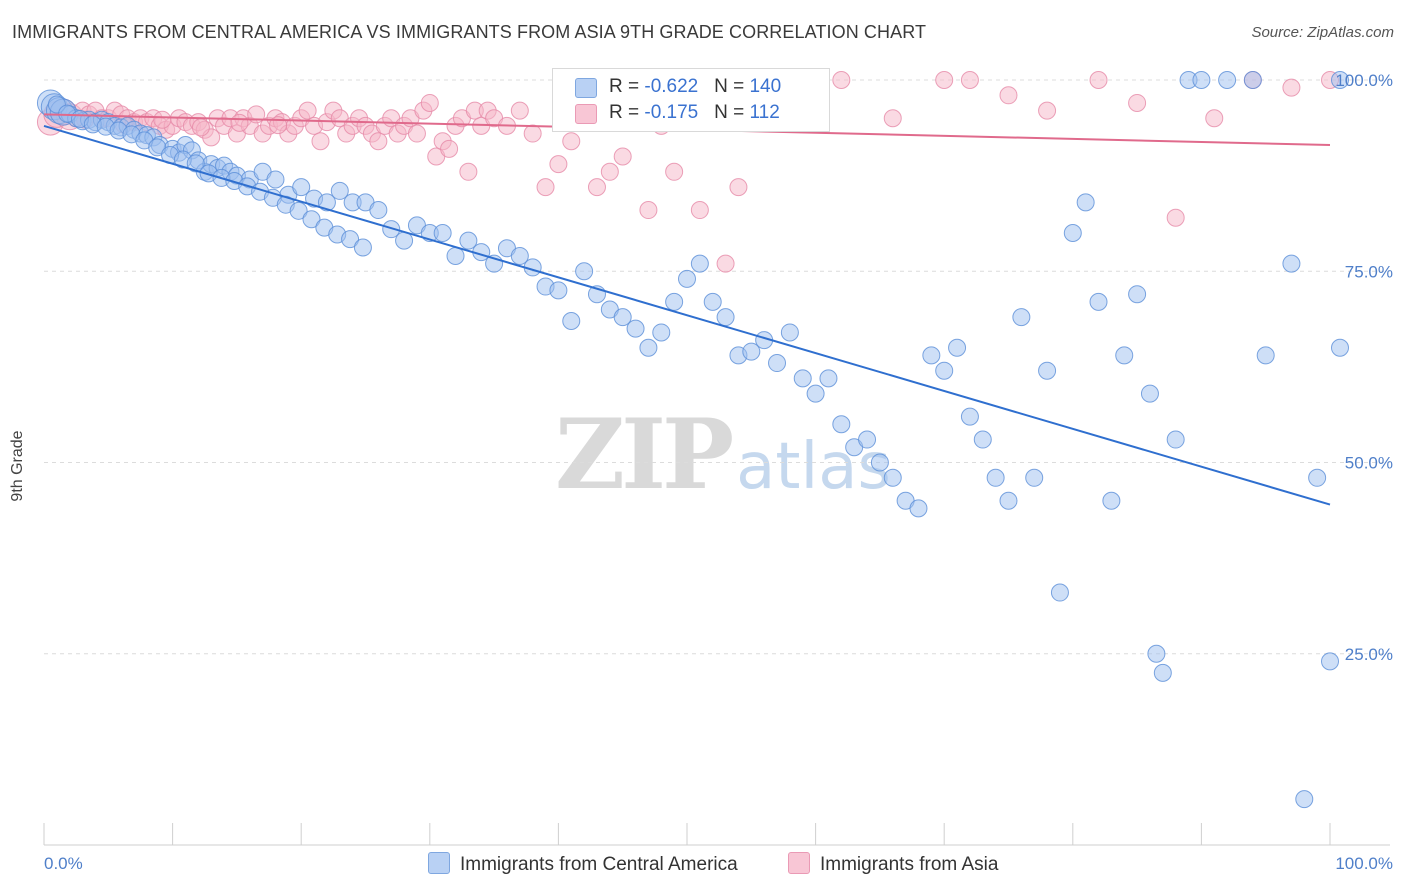  I want to click on y-tick-label: 100.0%, so click(1364, 80).